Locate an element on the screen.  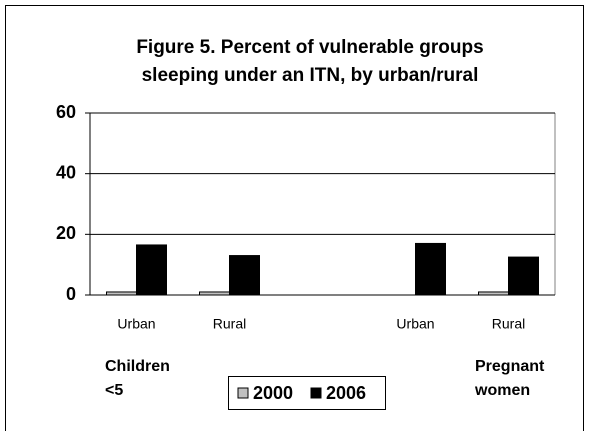
legend-label: 2000 is located at coordinates (273, 393).